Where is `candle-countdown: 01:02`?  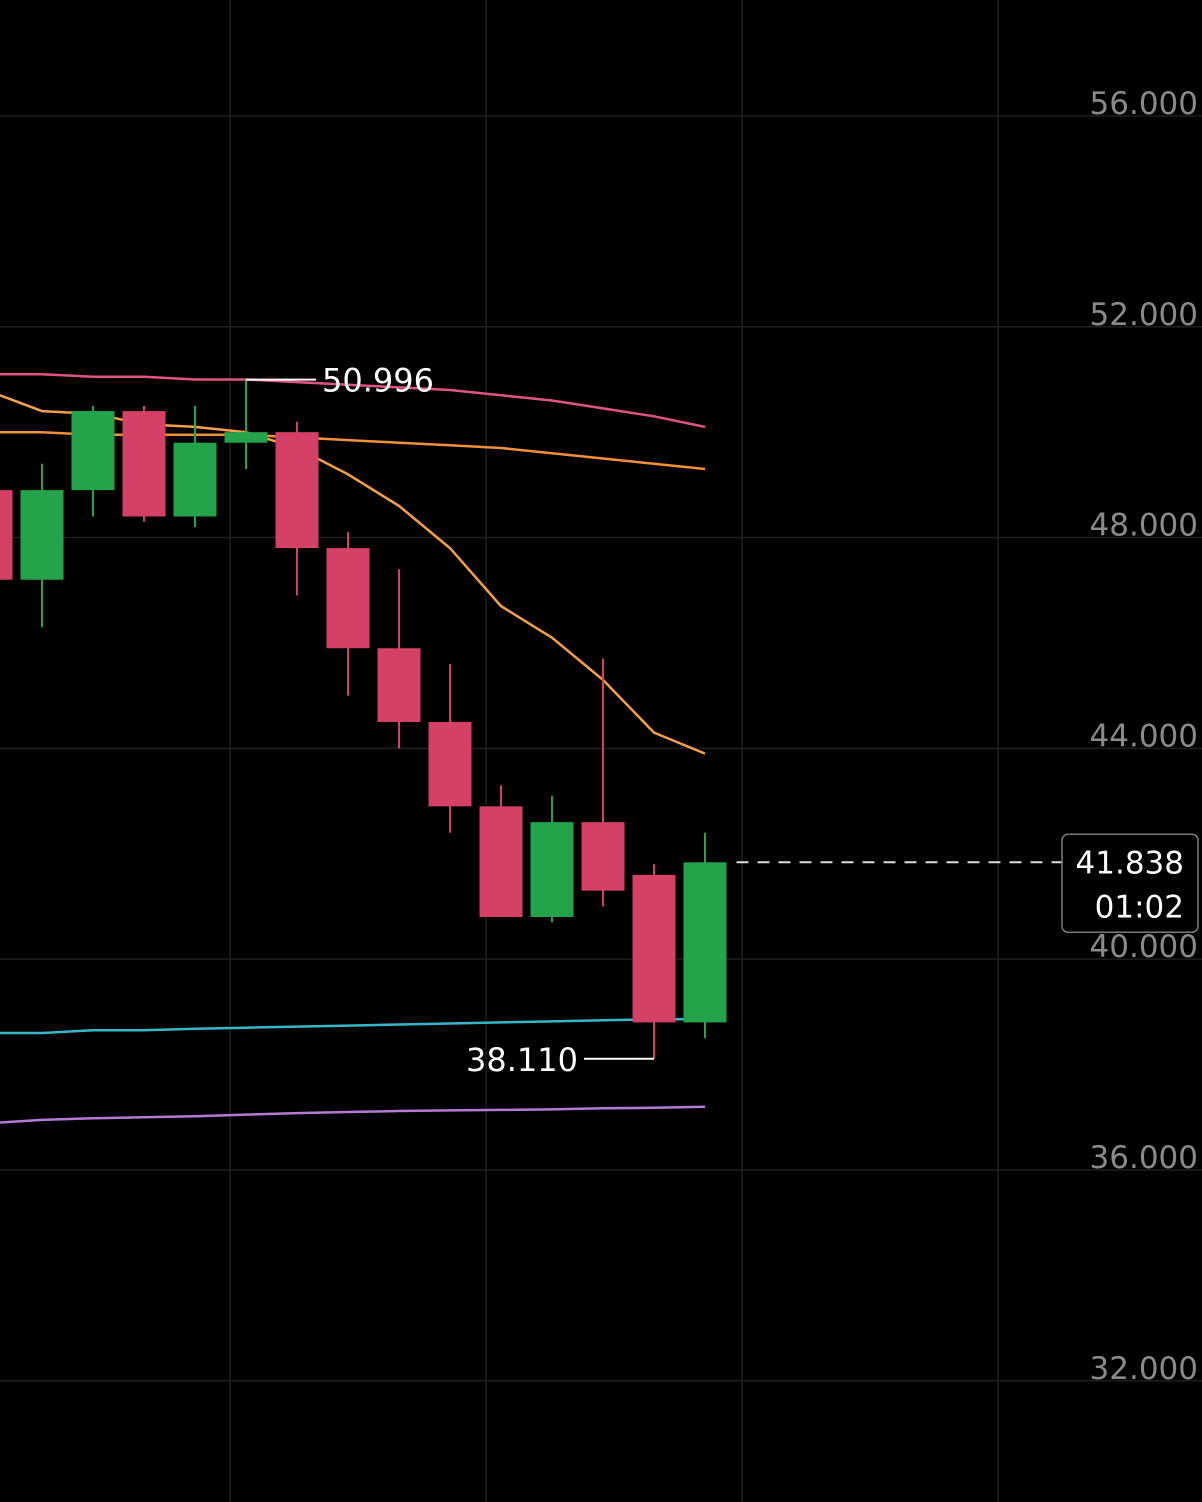 candle-countdown: 01:02 is located at coordinates (1139, 907).